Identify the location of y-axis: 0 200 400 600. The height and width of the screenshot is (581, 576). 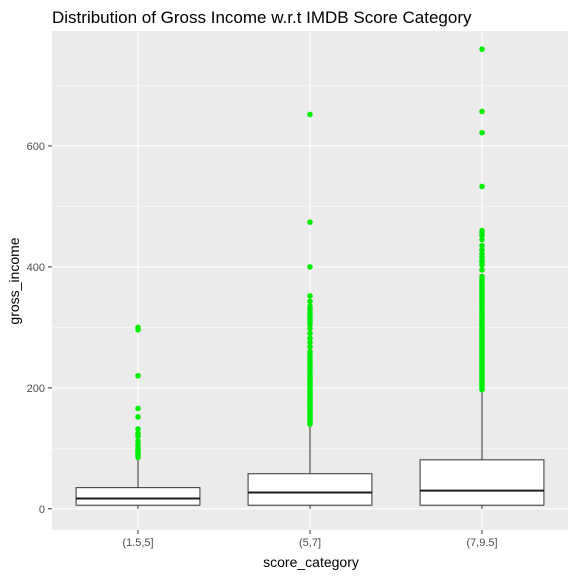
(39, 328).